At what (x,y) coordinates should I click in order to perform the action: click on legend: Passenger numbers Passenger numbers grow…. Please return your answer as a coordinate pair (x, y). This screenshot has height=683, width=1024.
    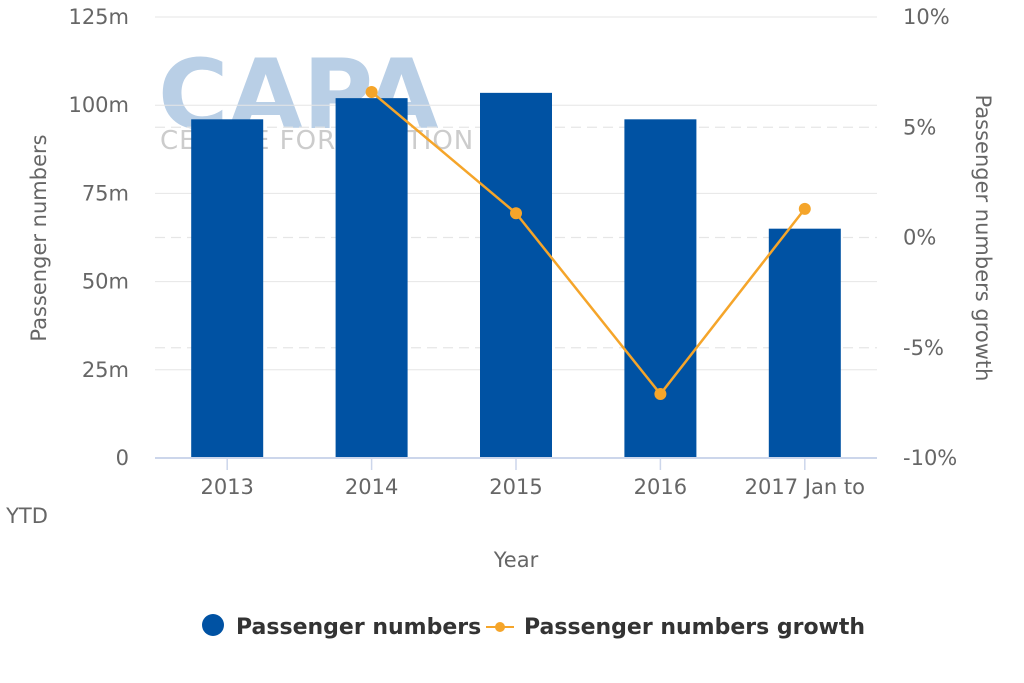
    Looking at the image, I should click on (533, 627).